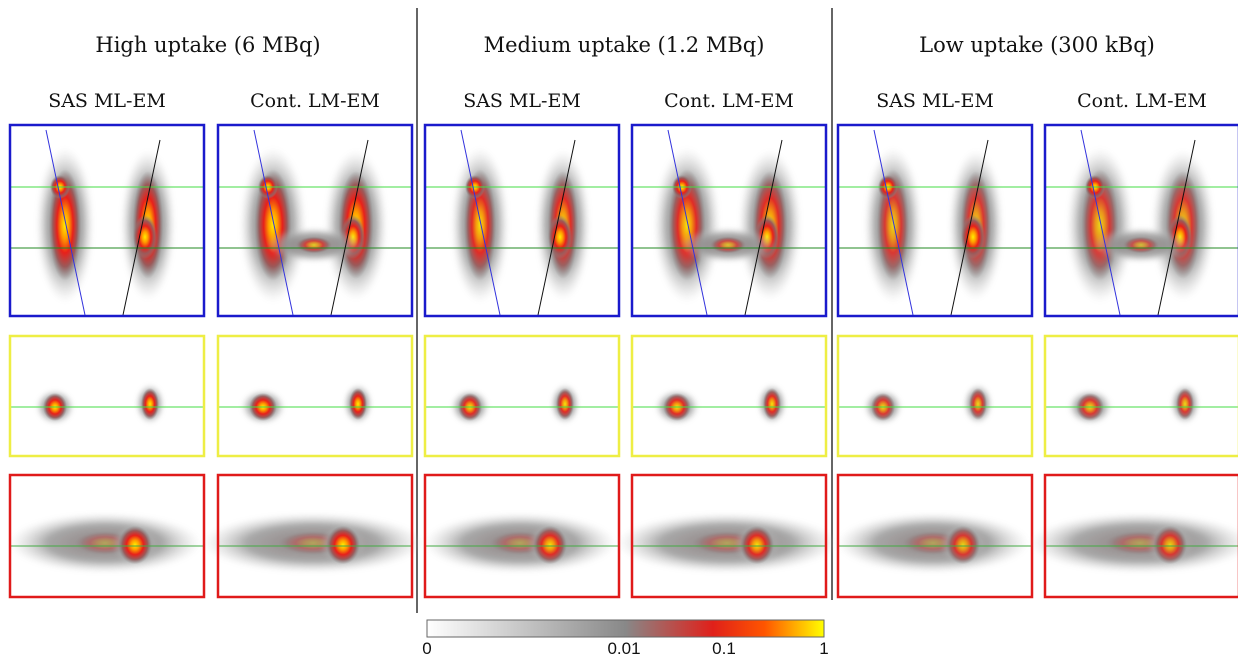  I want to click on colorbar-label: 1, so click(823, 647).